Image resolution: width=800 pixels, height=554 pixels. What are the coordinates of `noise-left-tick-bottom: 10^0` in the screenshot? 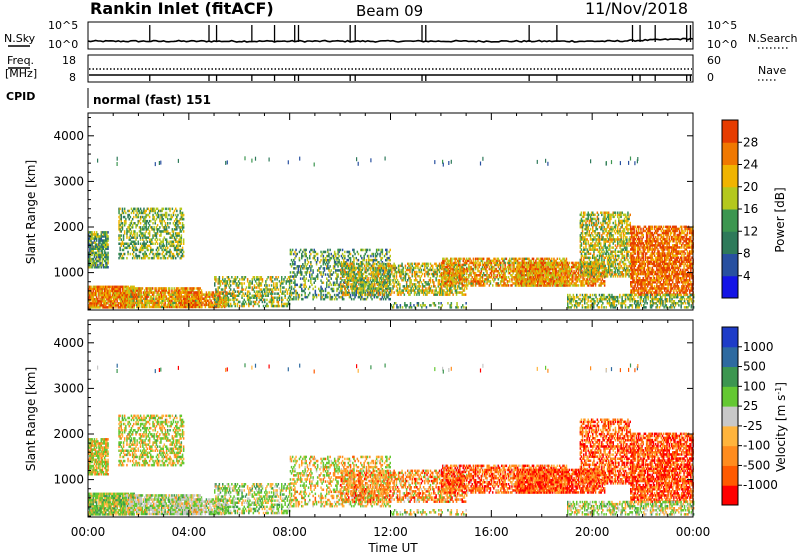 It's located at (63, 44).